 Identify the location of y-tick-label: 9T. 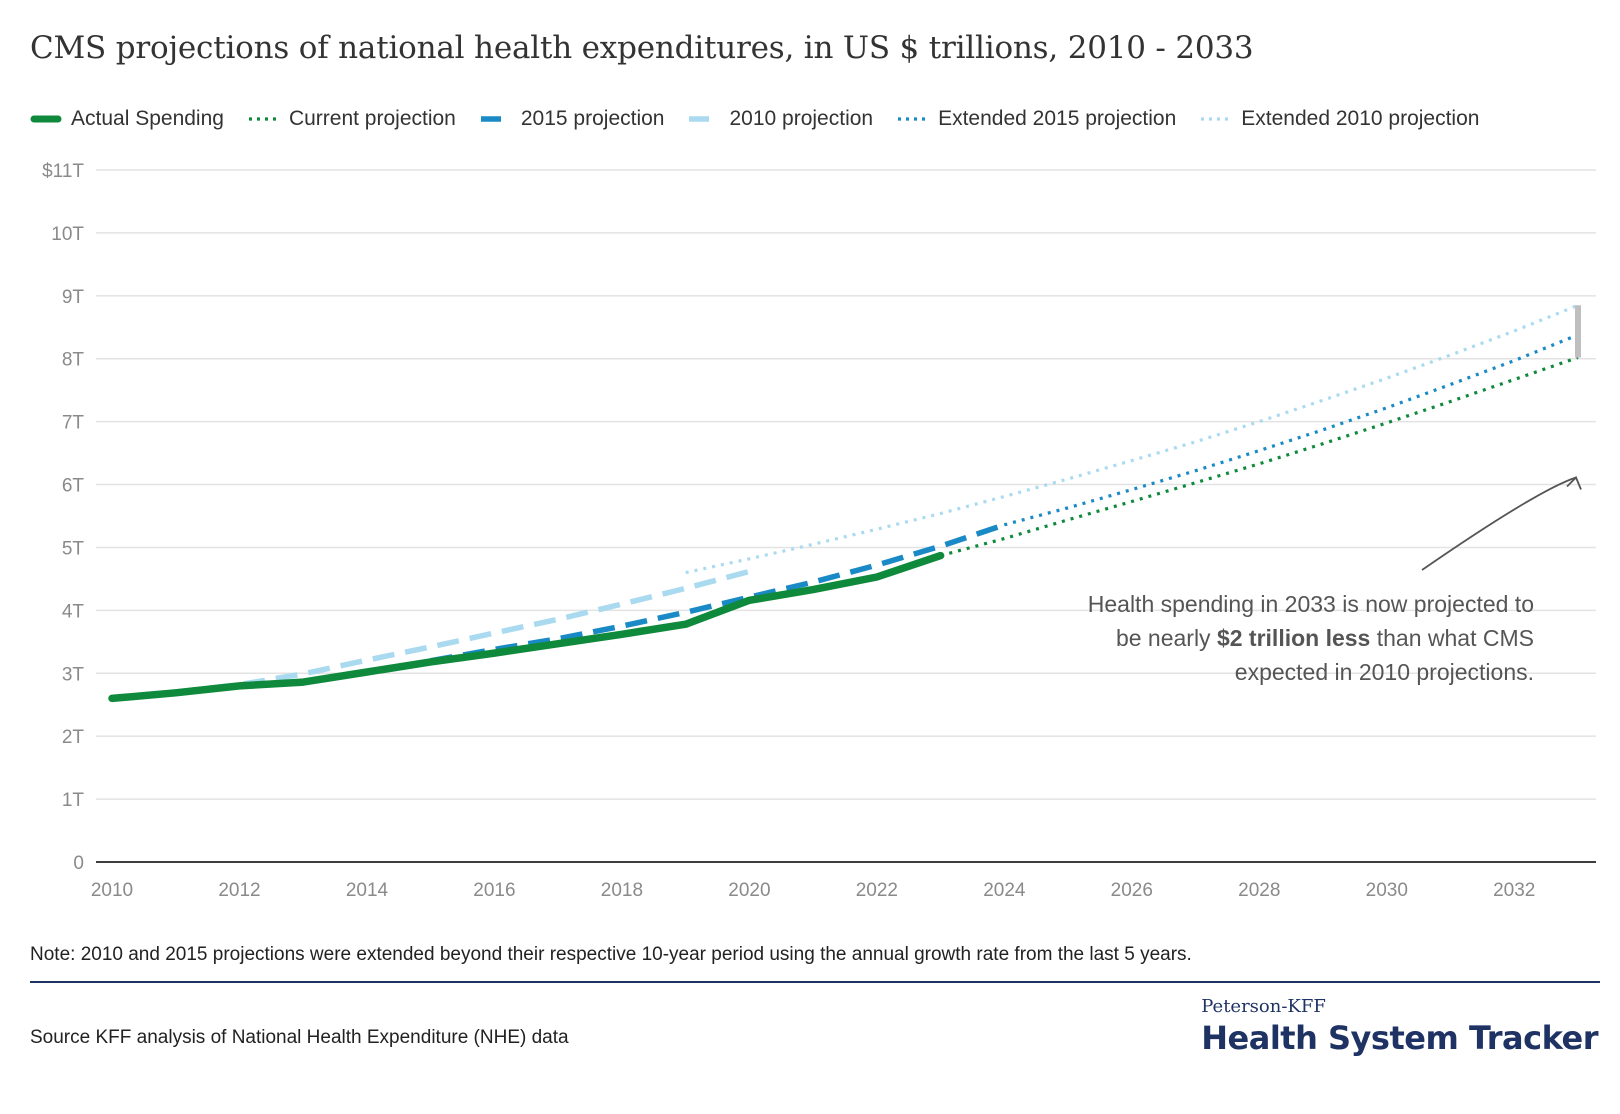
(73, 297).